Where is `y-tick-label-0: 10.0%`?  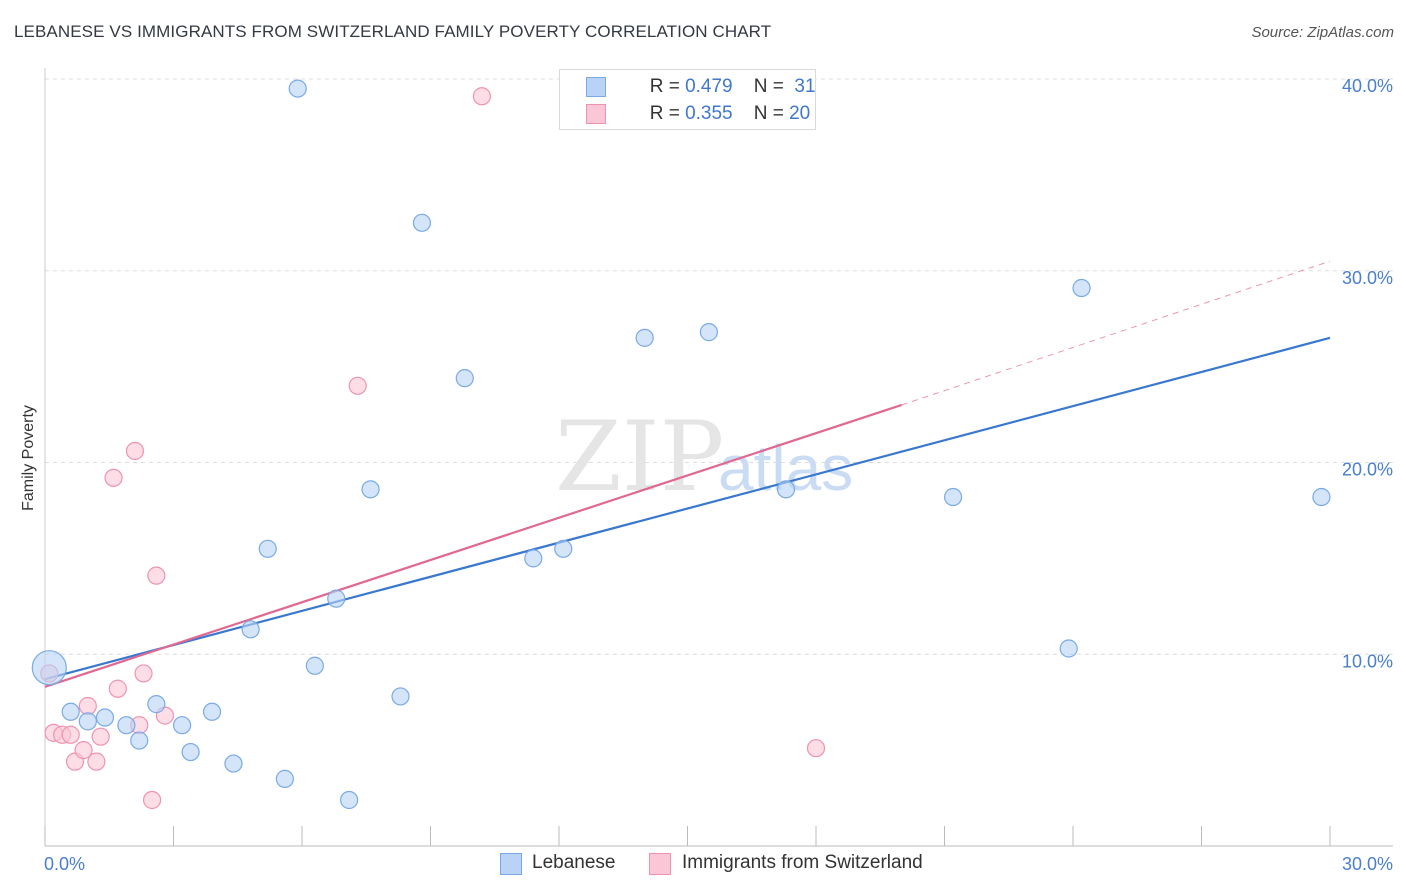
y-tick-label-0: 10.0% is located at coordinates (1367, 661).